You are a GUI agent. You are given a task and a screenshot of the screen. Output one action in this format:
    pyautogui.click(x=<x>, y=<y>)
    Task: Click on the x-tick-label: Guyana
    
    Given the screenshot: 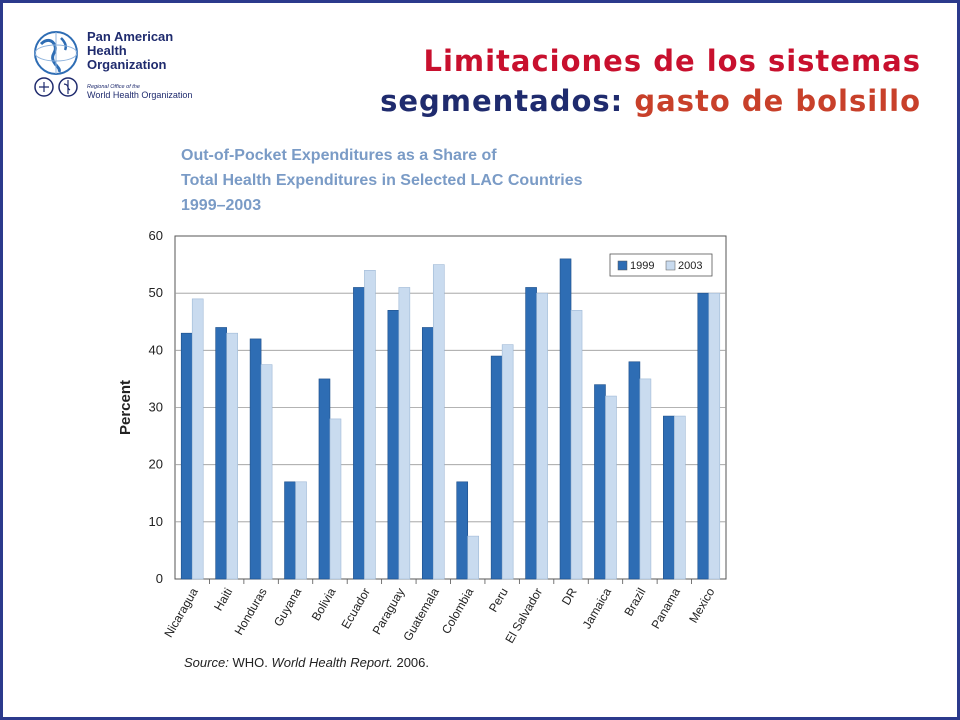 What is the action you would take?
    pyautogui.click(x=287, y=607)
    